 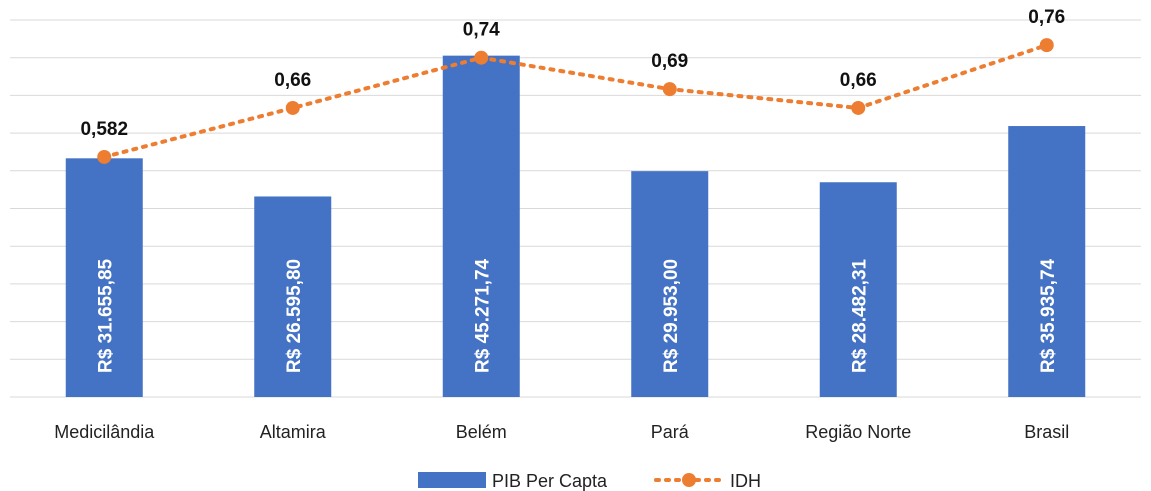 What do you see at coordinates (104, 129) in the screenshot?
I see `idh-value-label: 0,582` at bounding box center [104, 129].